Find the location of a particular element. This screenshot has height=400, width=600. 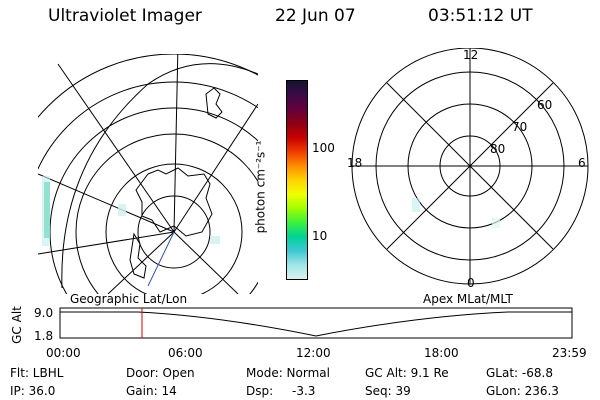

glat-label: GLat: -68.8 is located at coordinates (519, 373).